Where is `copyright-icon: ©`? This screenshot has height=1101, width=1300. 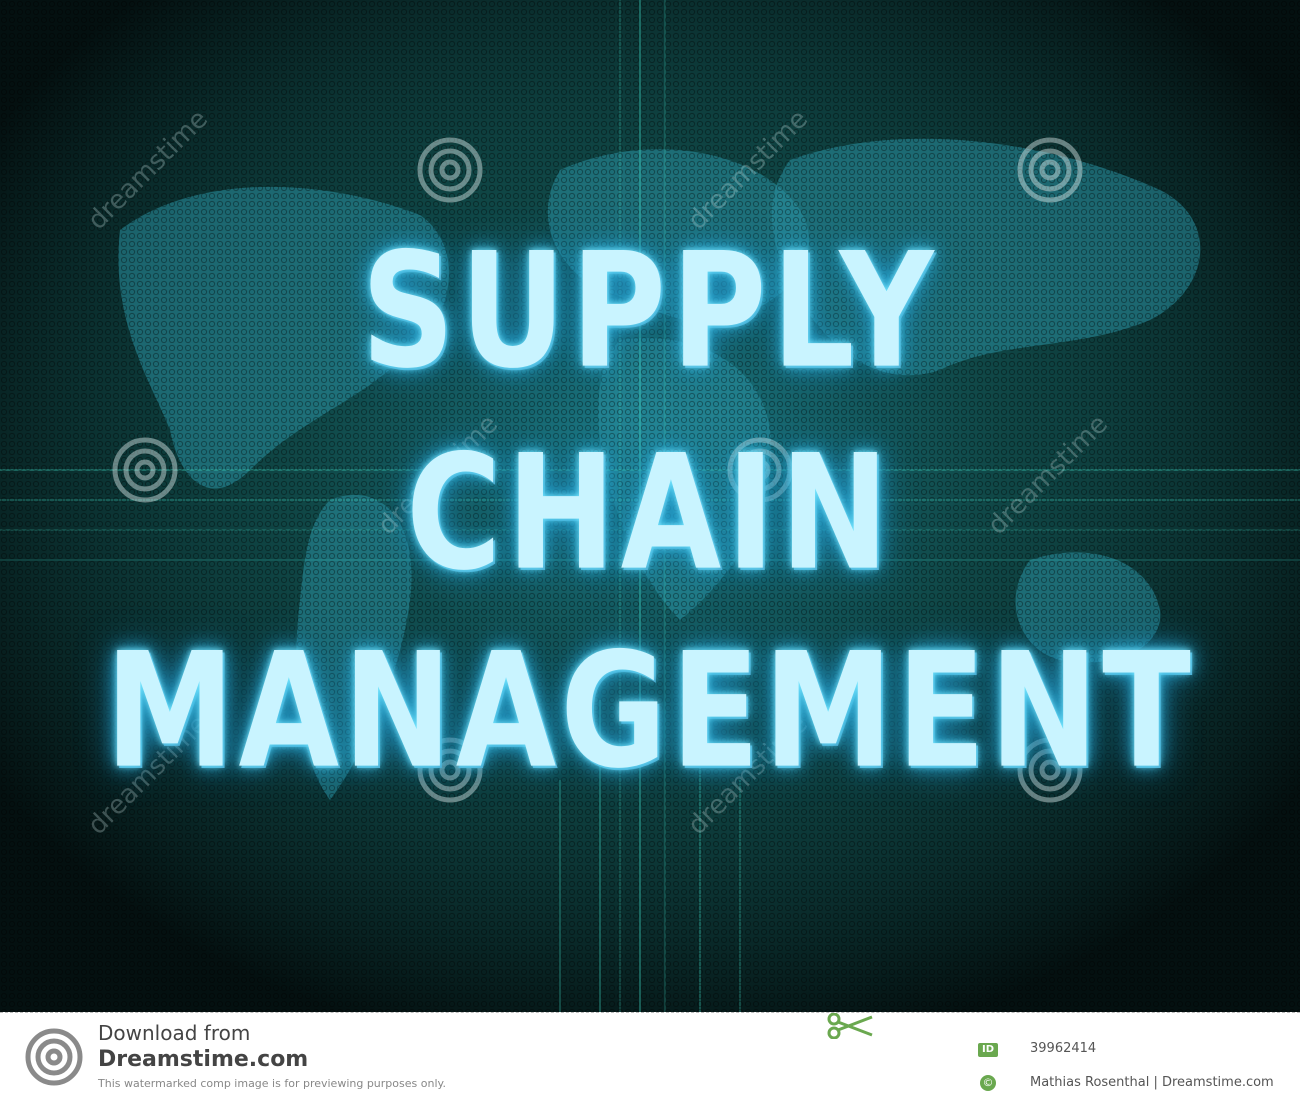
copyright-icon: © is located at coordinates (988, 1083).